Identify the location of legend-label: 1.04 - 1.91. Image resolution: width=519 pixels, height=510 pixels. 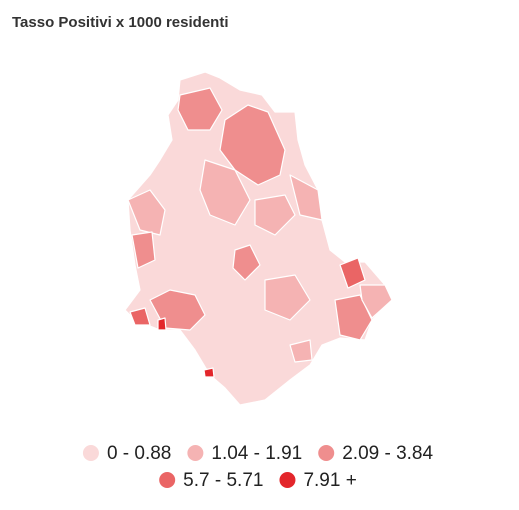
(256, 453).